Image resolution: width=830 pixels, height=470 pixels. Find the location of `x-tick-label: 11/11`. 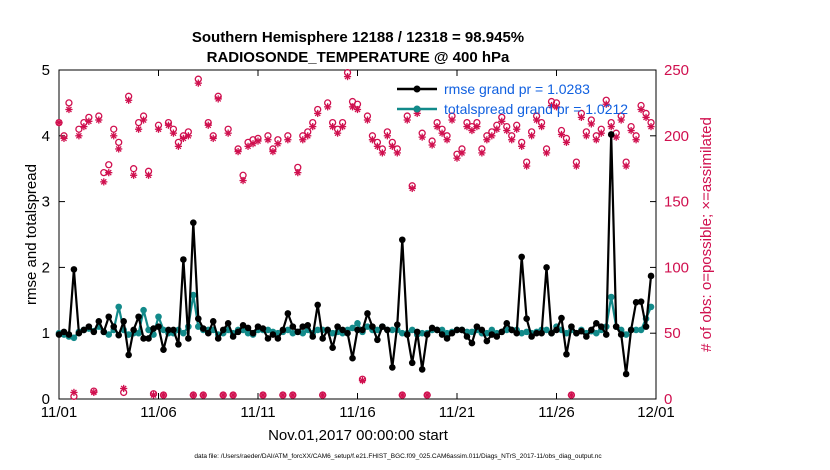

x-tick-label: 11/11 is located at coordinates (257, 412).